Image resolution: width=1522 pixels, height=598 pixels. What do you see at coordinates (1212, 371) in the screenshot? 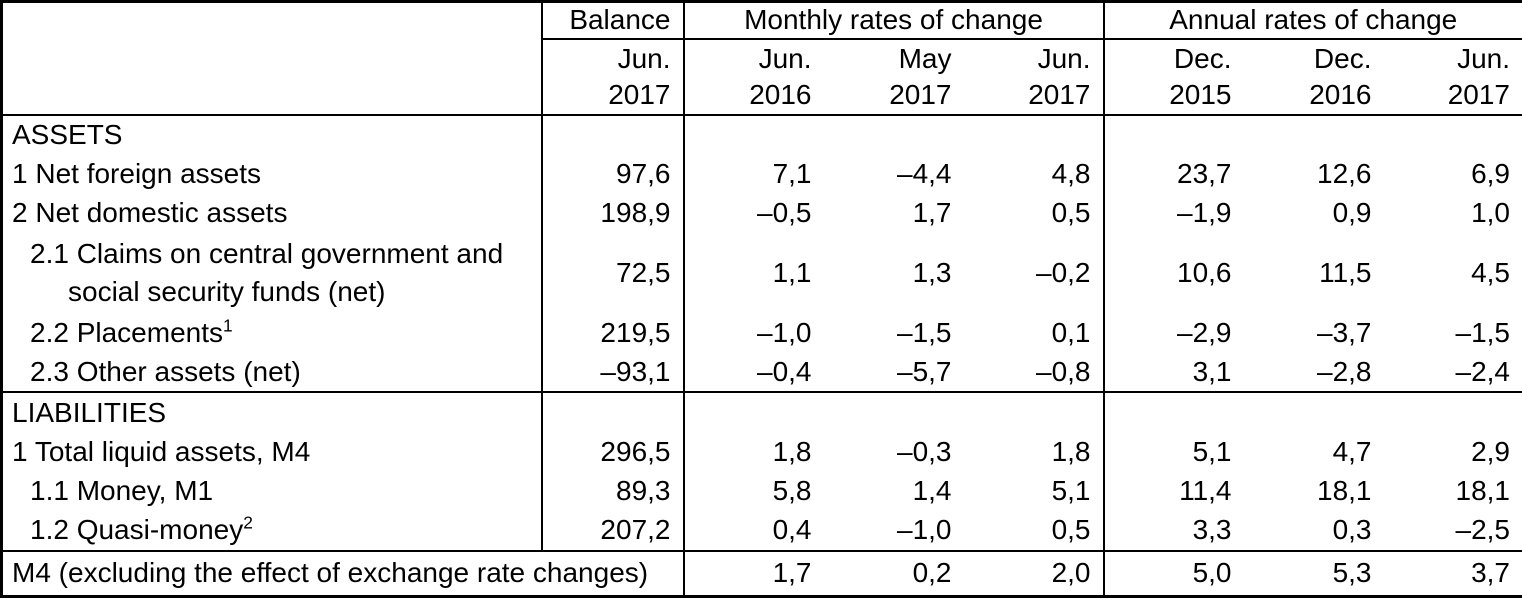
I see `cell-annual-1: 3,1` at bounding box center [1212, 371].